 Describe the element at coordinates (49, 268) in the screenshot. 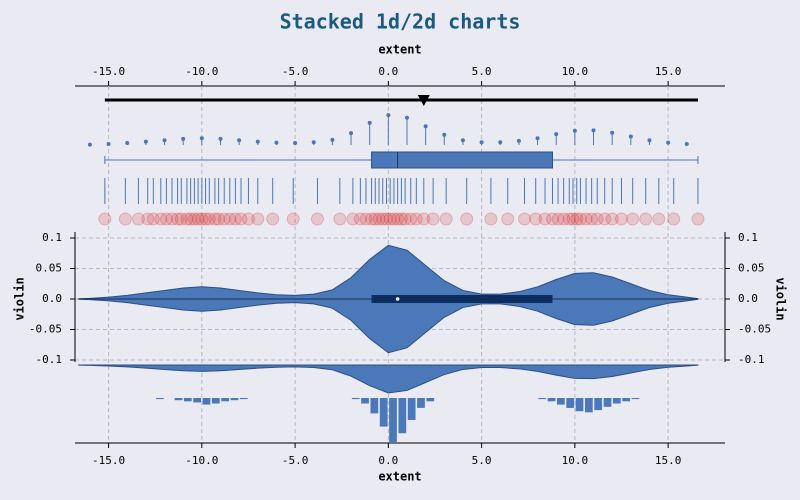

I see `y-tick-label-left: 0.05` at that location.